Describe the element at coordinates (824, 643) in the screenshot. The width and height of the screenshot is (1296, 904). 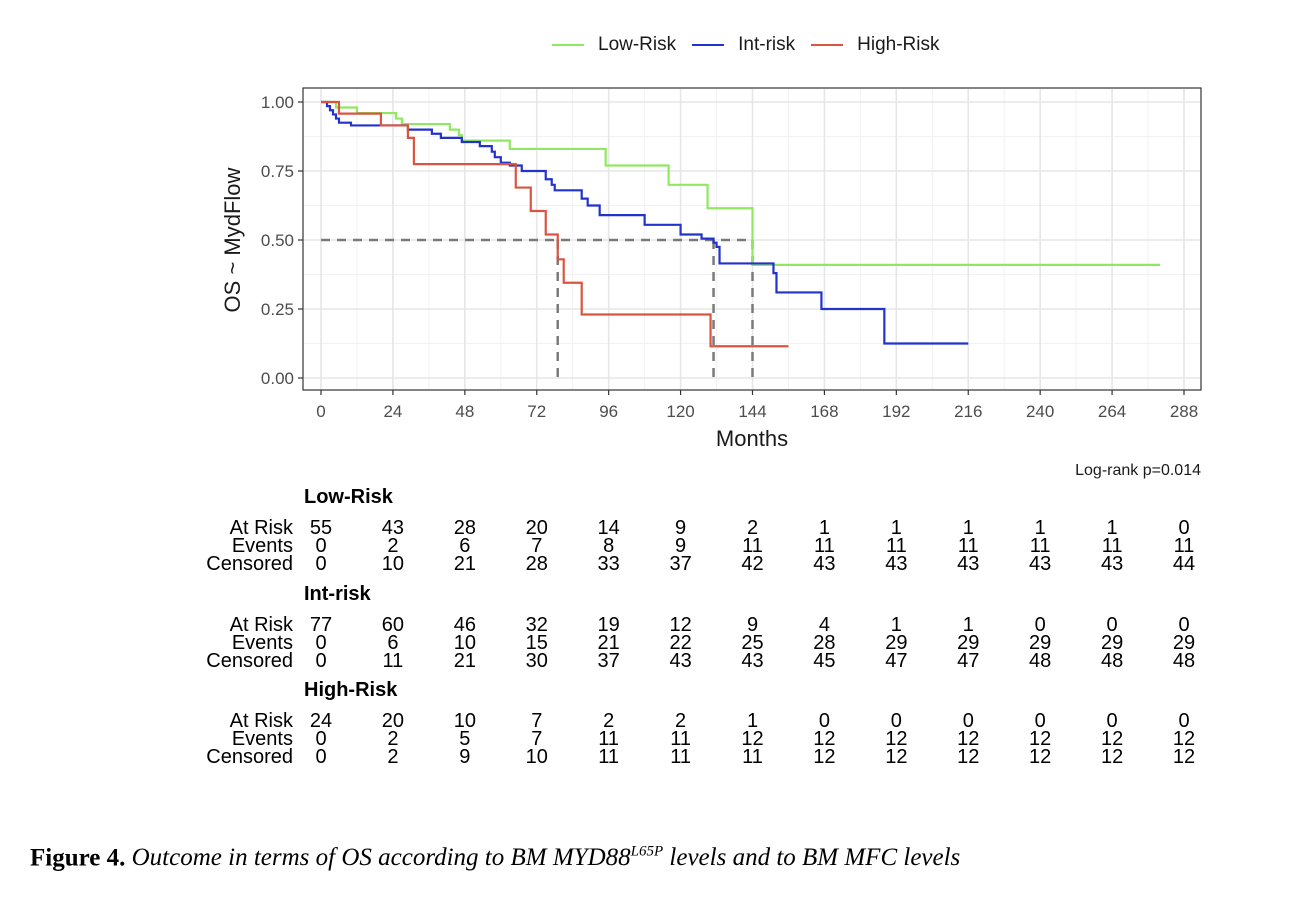
I see `risk-table-cell: 28` at that location.